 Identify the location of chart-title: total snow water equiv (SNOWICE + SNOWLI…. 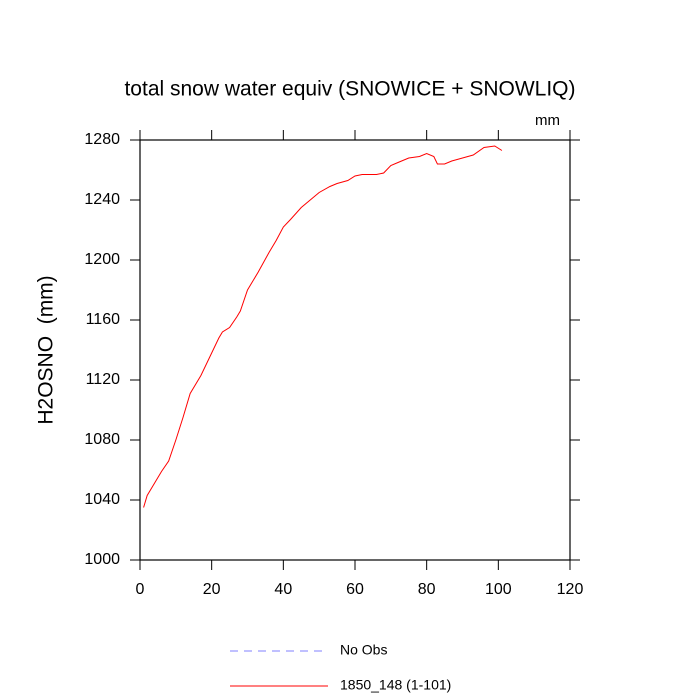
(349, 89).